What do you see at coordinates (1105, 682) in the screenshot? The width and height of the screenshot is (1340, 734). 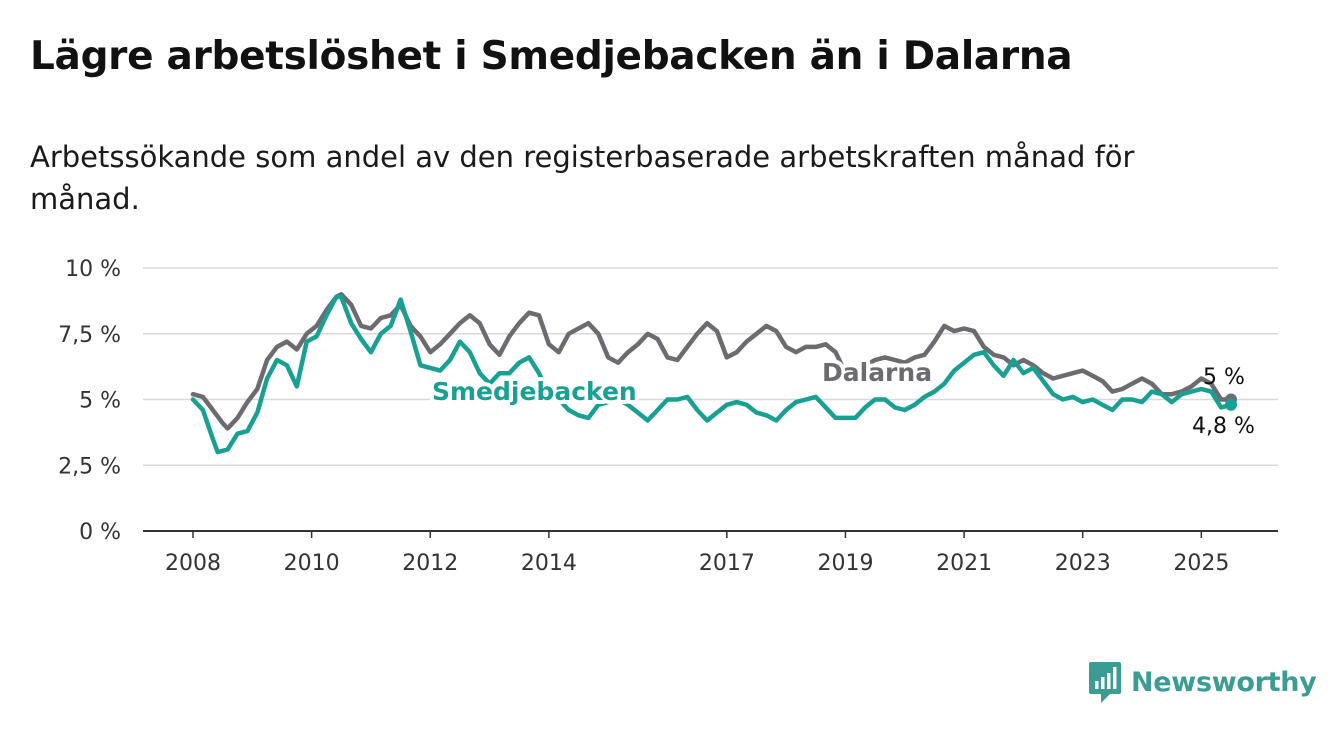 I see `bar-chart-logo-icon` at bounding box center [1105, 682].